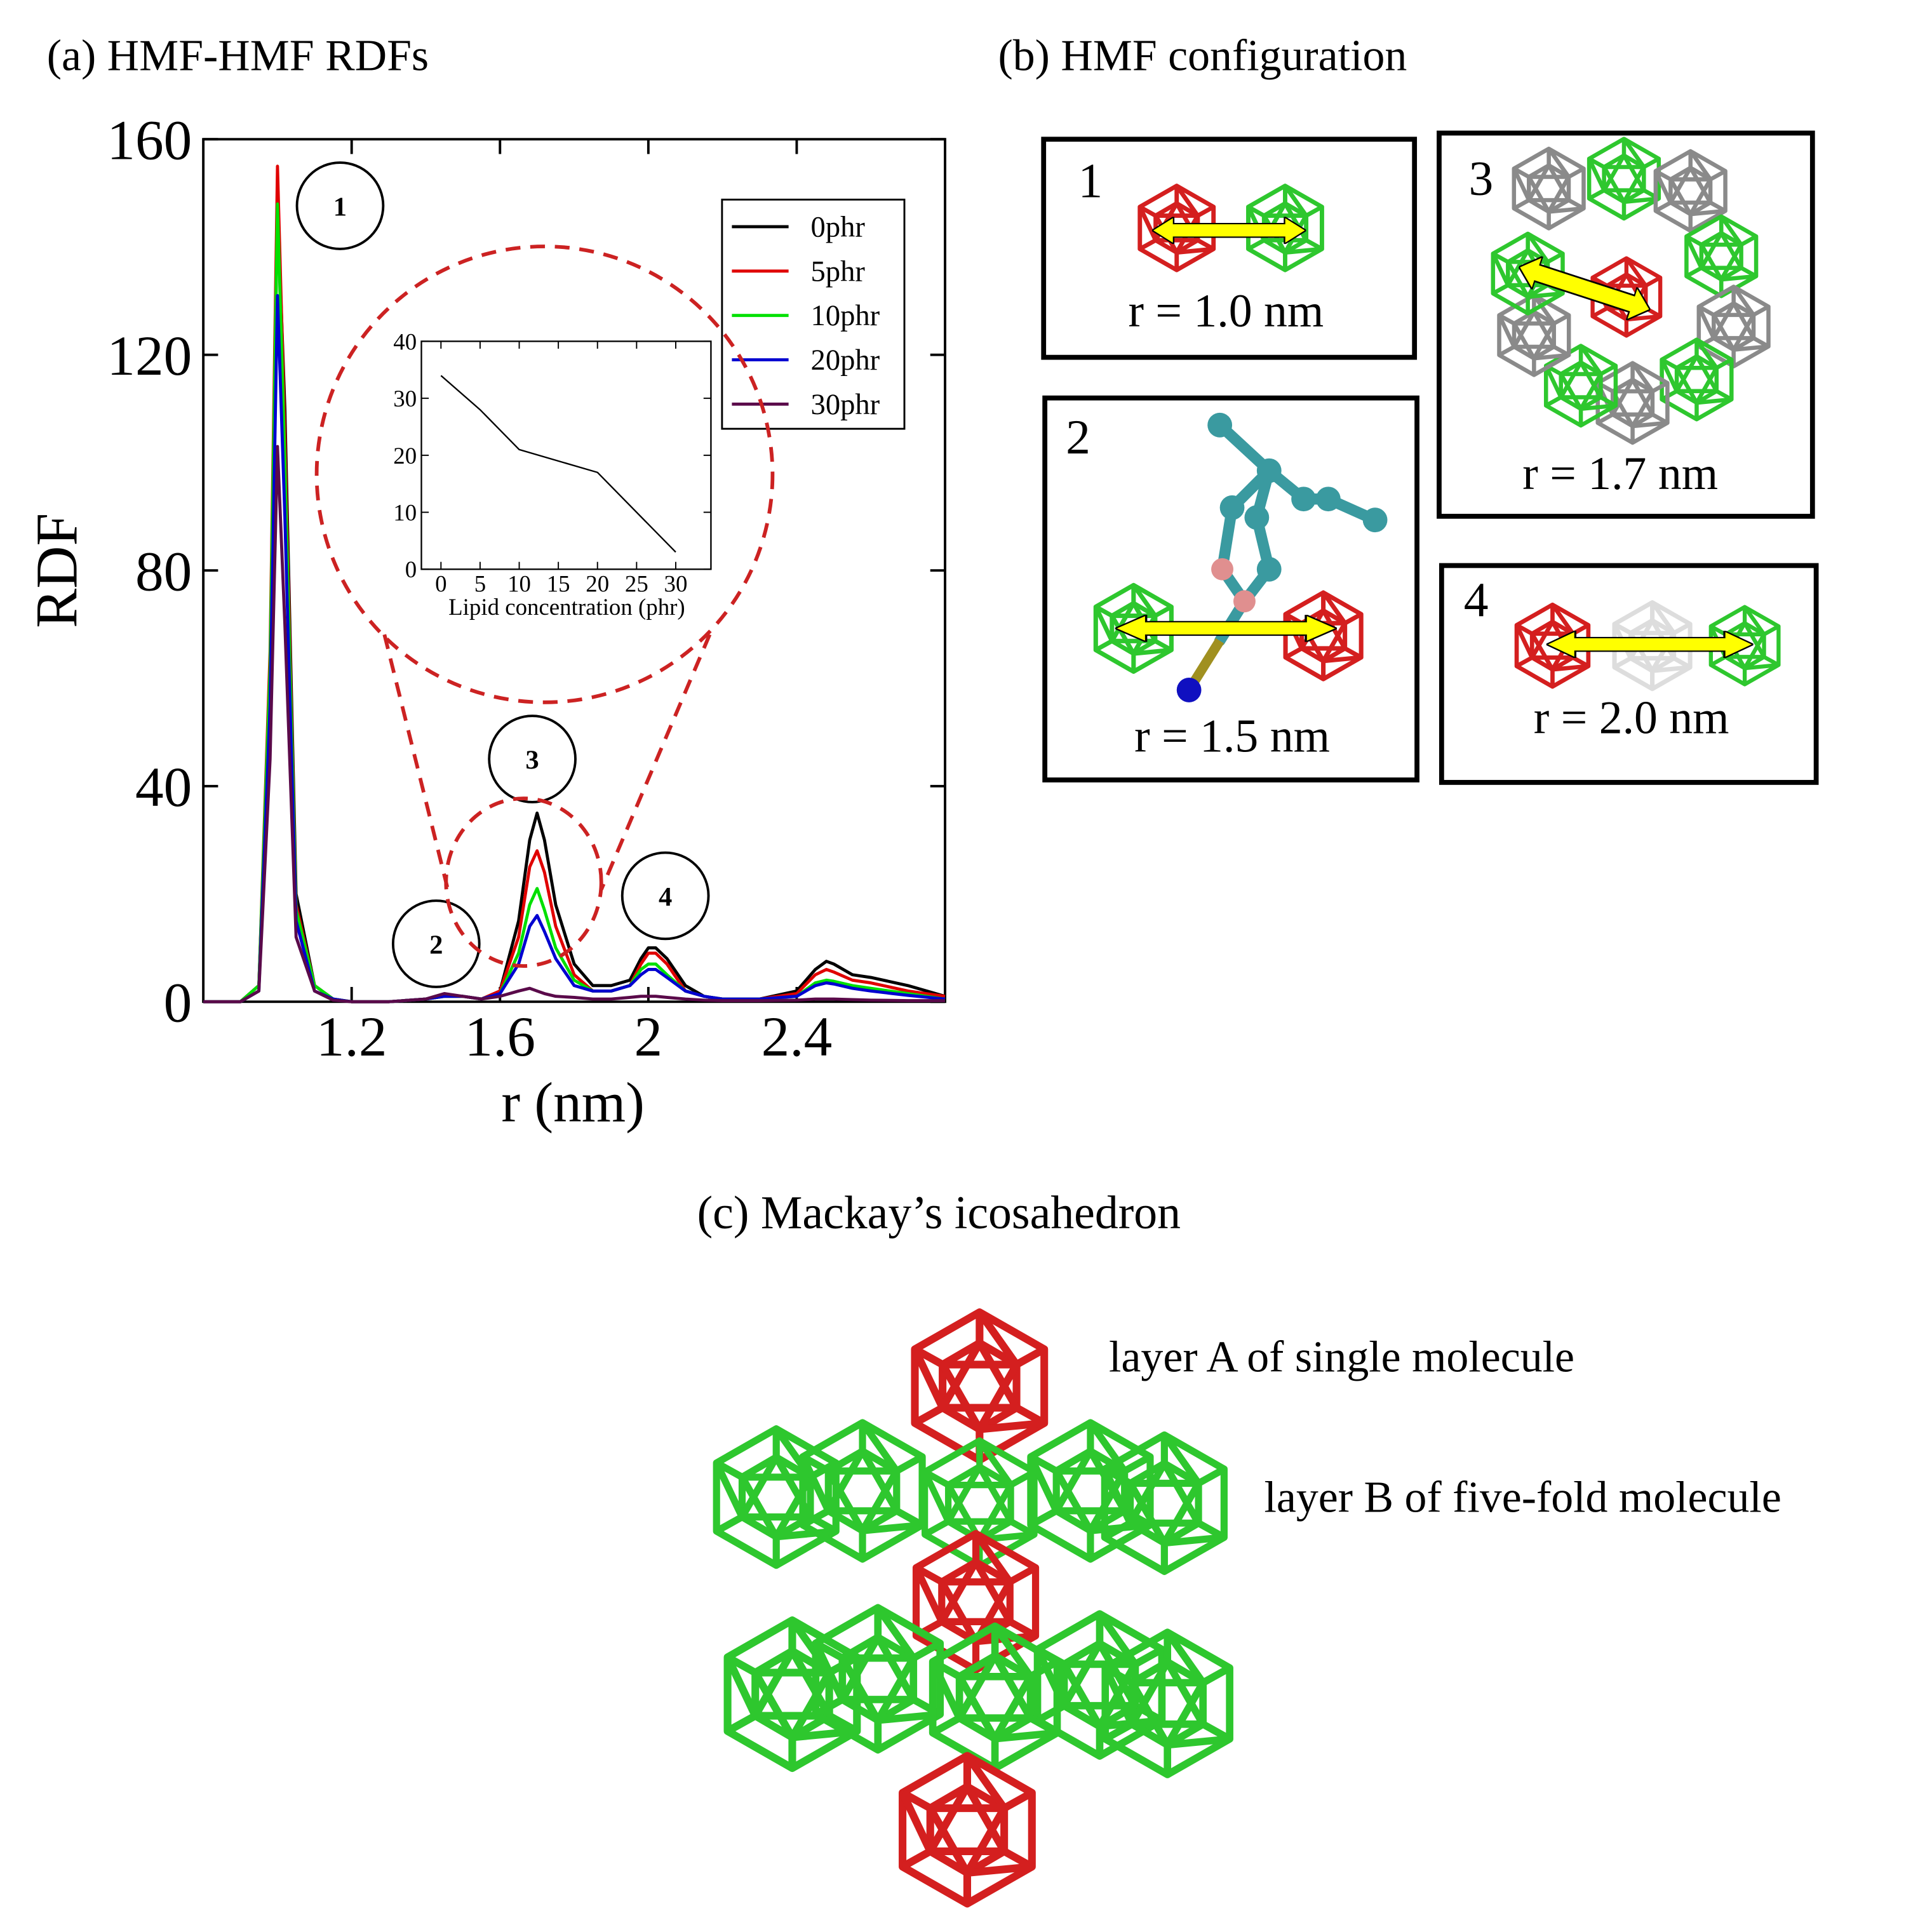  Describe the element at coordinates (1202, 56) in the screenshot. I see `panel-b-title: (b) HMF configuration` at that location.